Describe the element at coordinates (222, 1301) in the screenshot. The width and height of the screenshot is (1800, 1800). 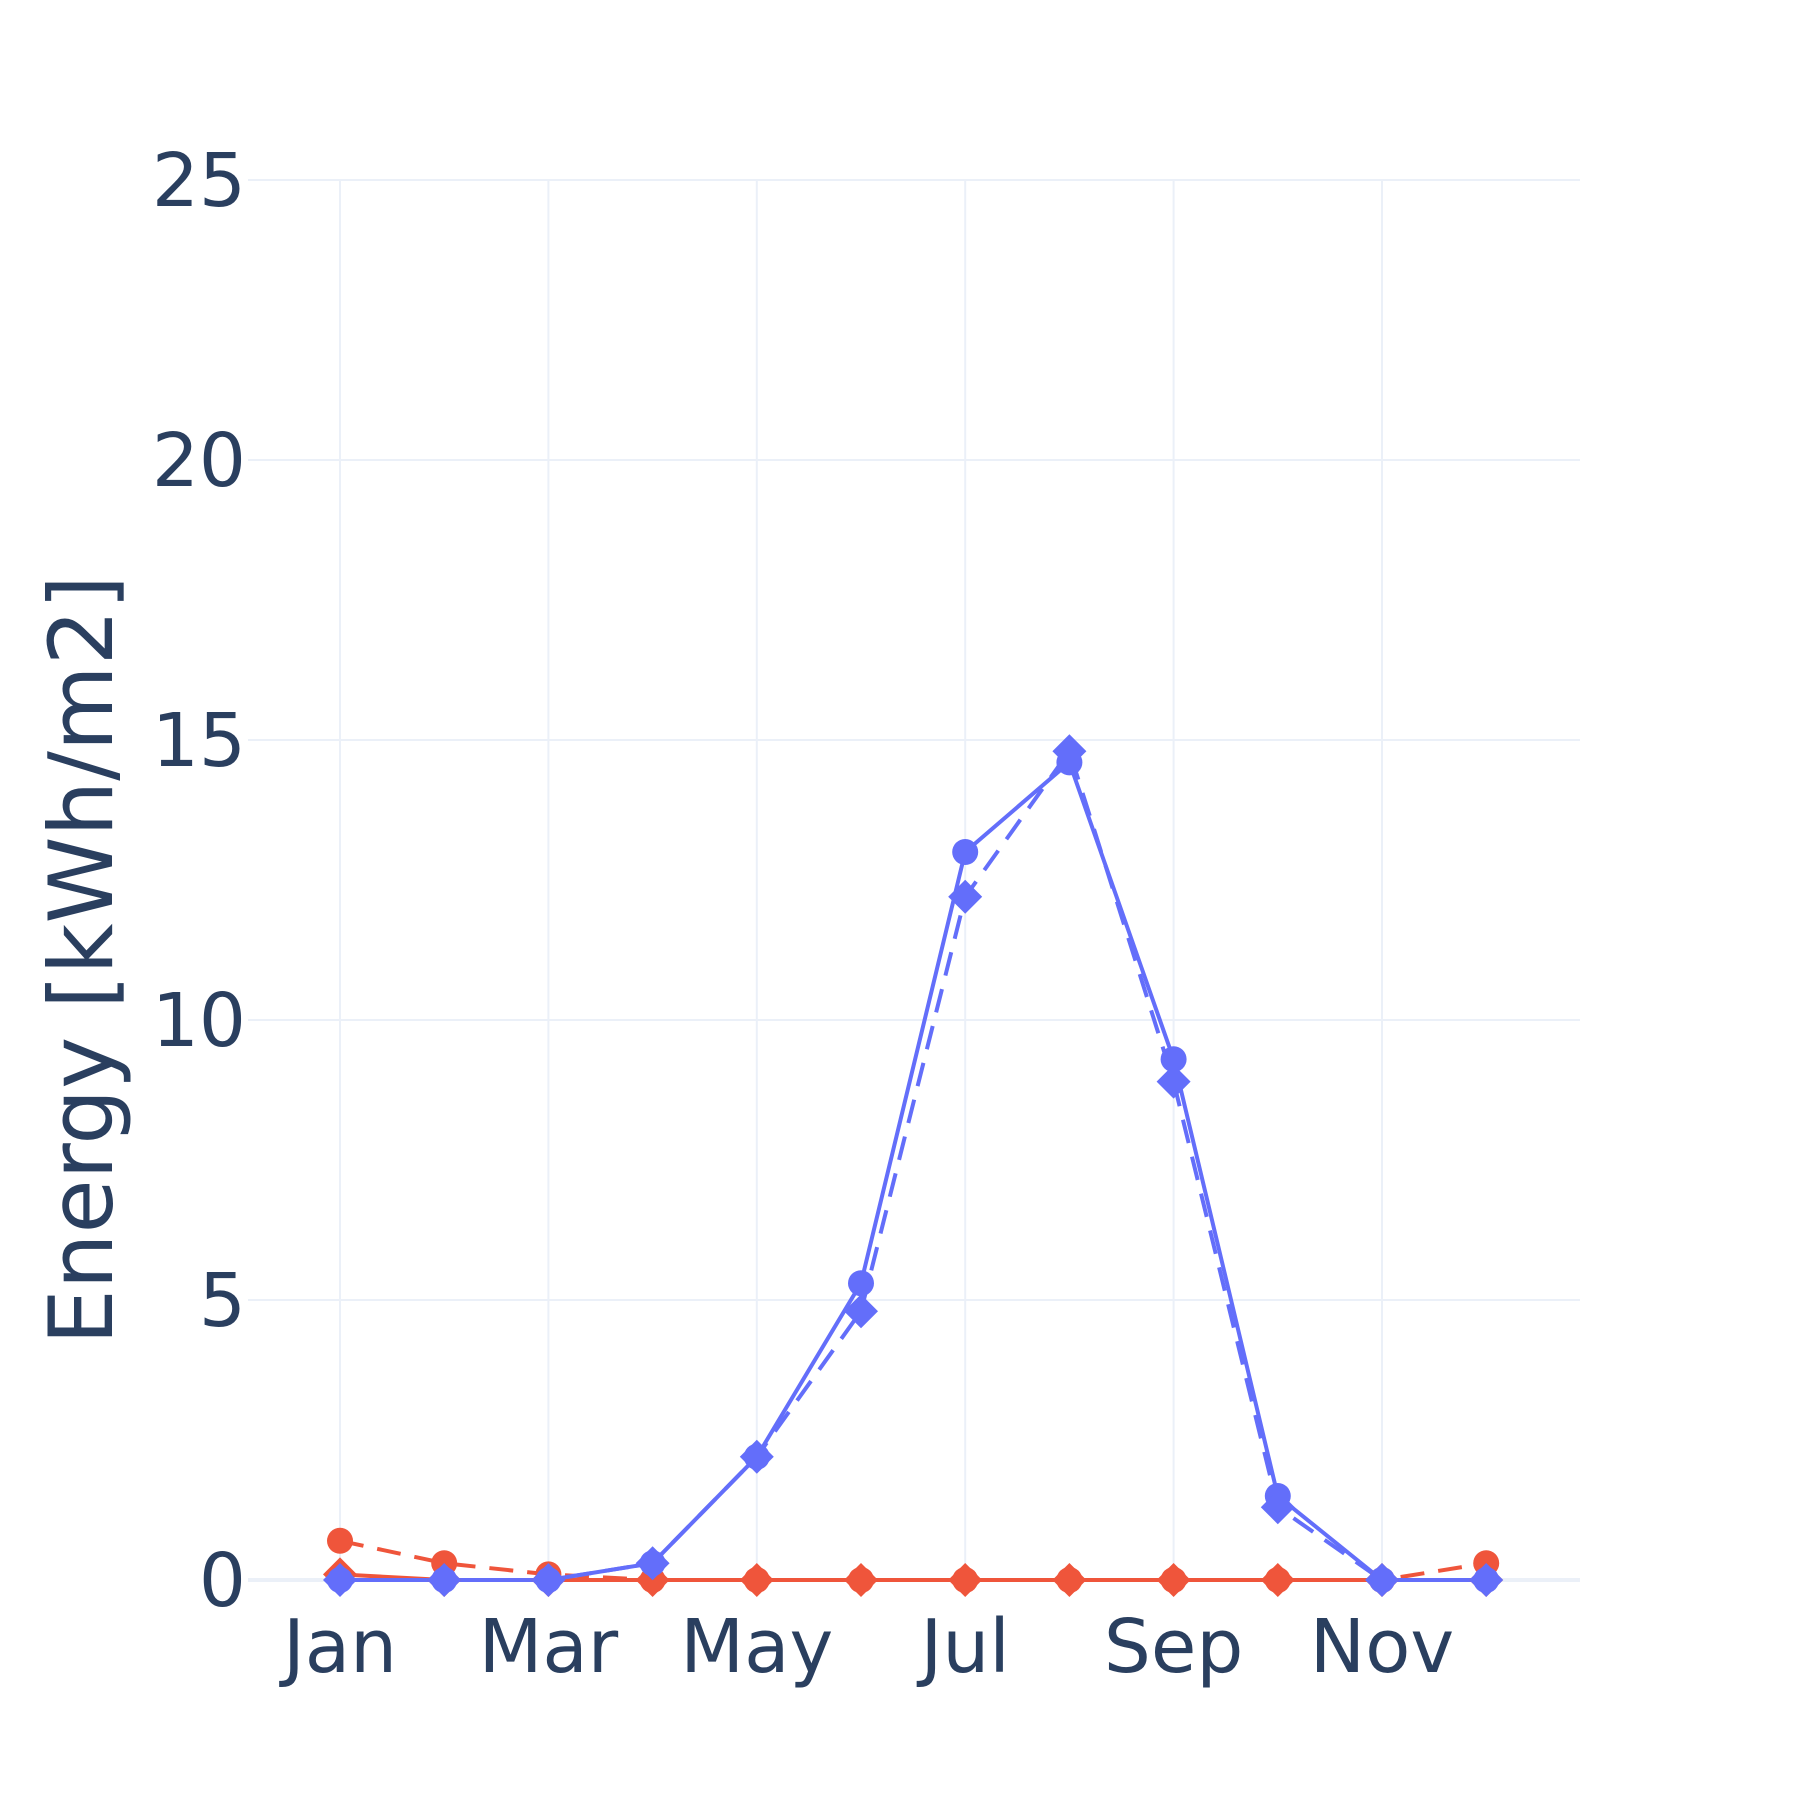
I see `y-tick-label: 5` at that location.